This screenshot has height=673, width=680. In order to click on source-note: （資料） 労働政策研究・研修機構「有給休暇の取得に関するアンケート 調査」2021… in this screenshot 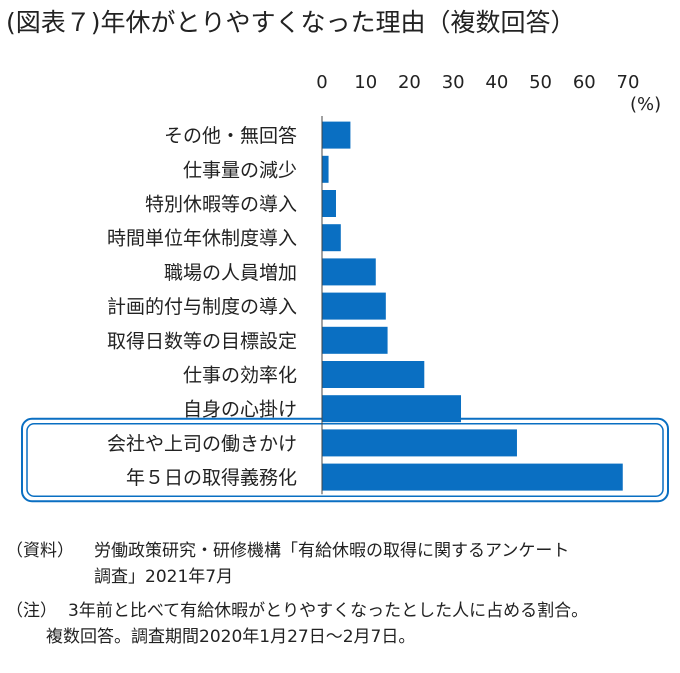, I will do `click(287, 564)`.